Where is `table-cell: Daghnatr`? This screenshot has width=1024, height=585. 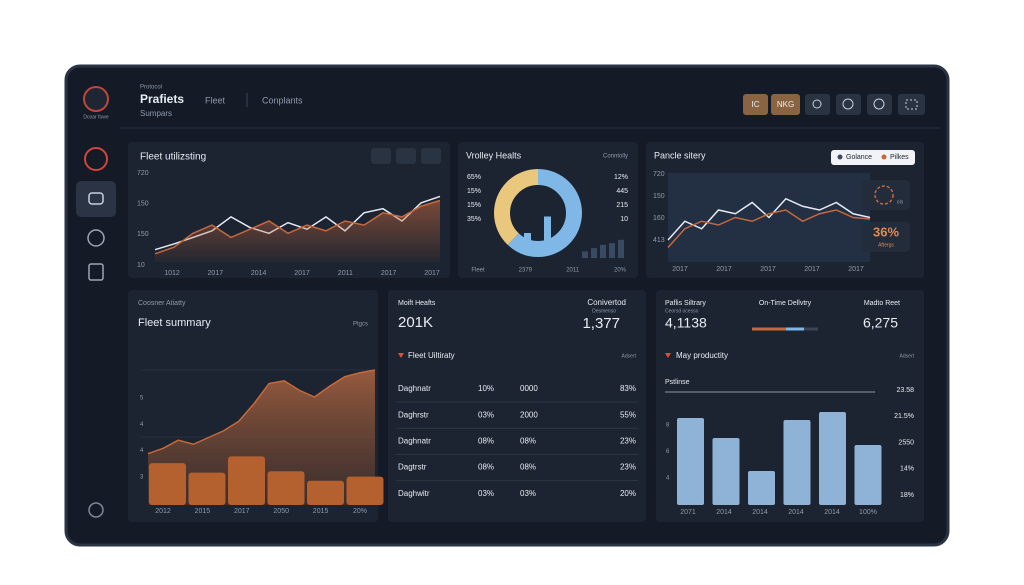 table-cell: Daghnatr is located at coordinates (414, 388).